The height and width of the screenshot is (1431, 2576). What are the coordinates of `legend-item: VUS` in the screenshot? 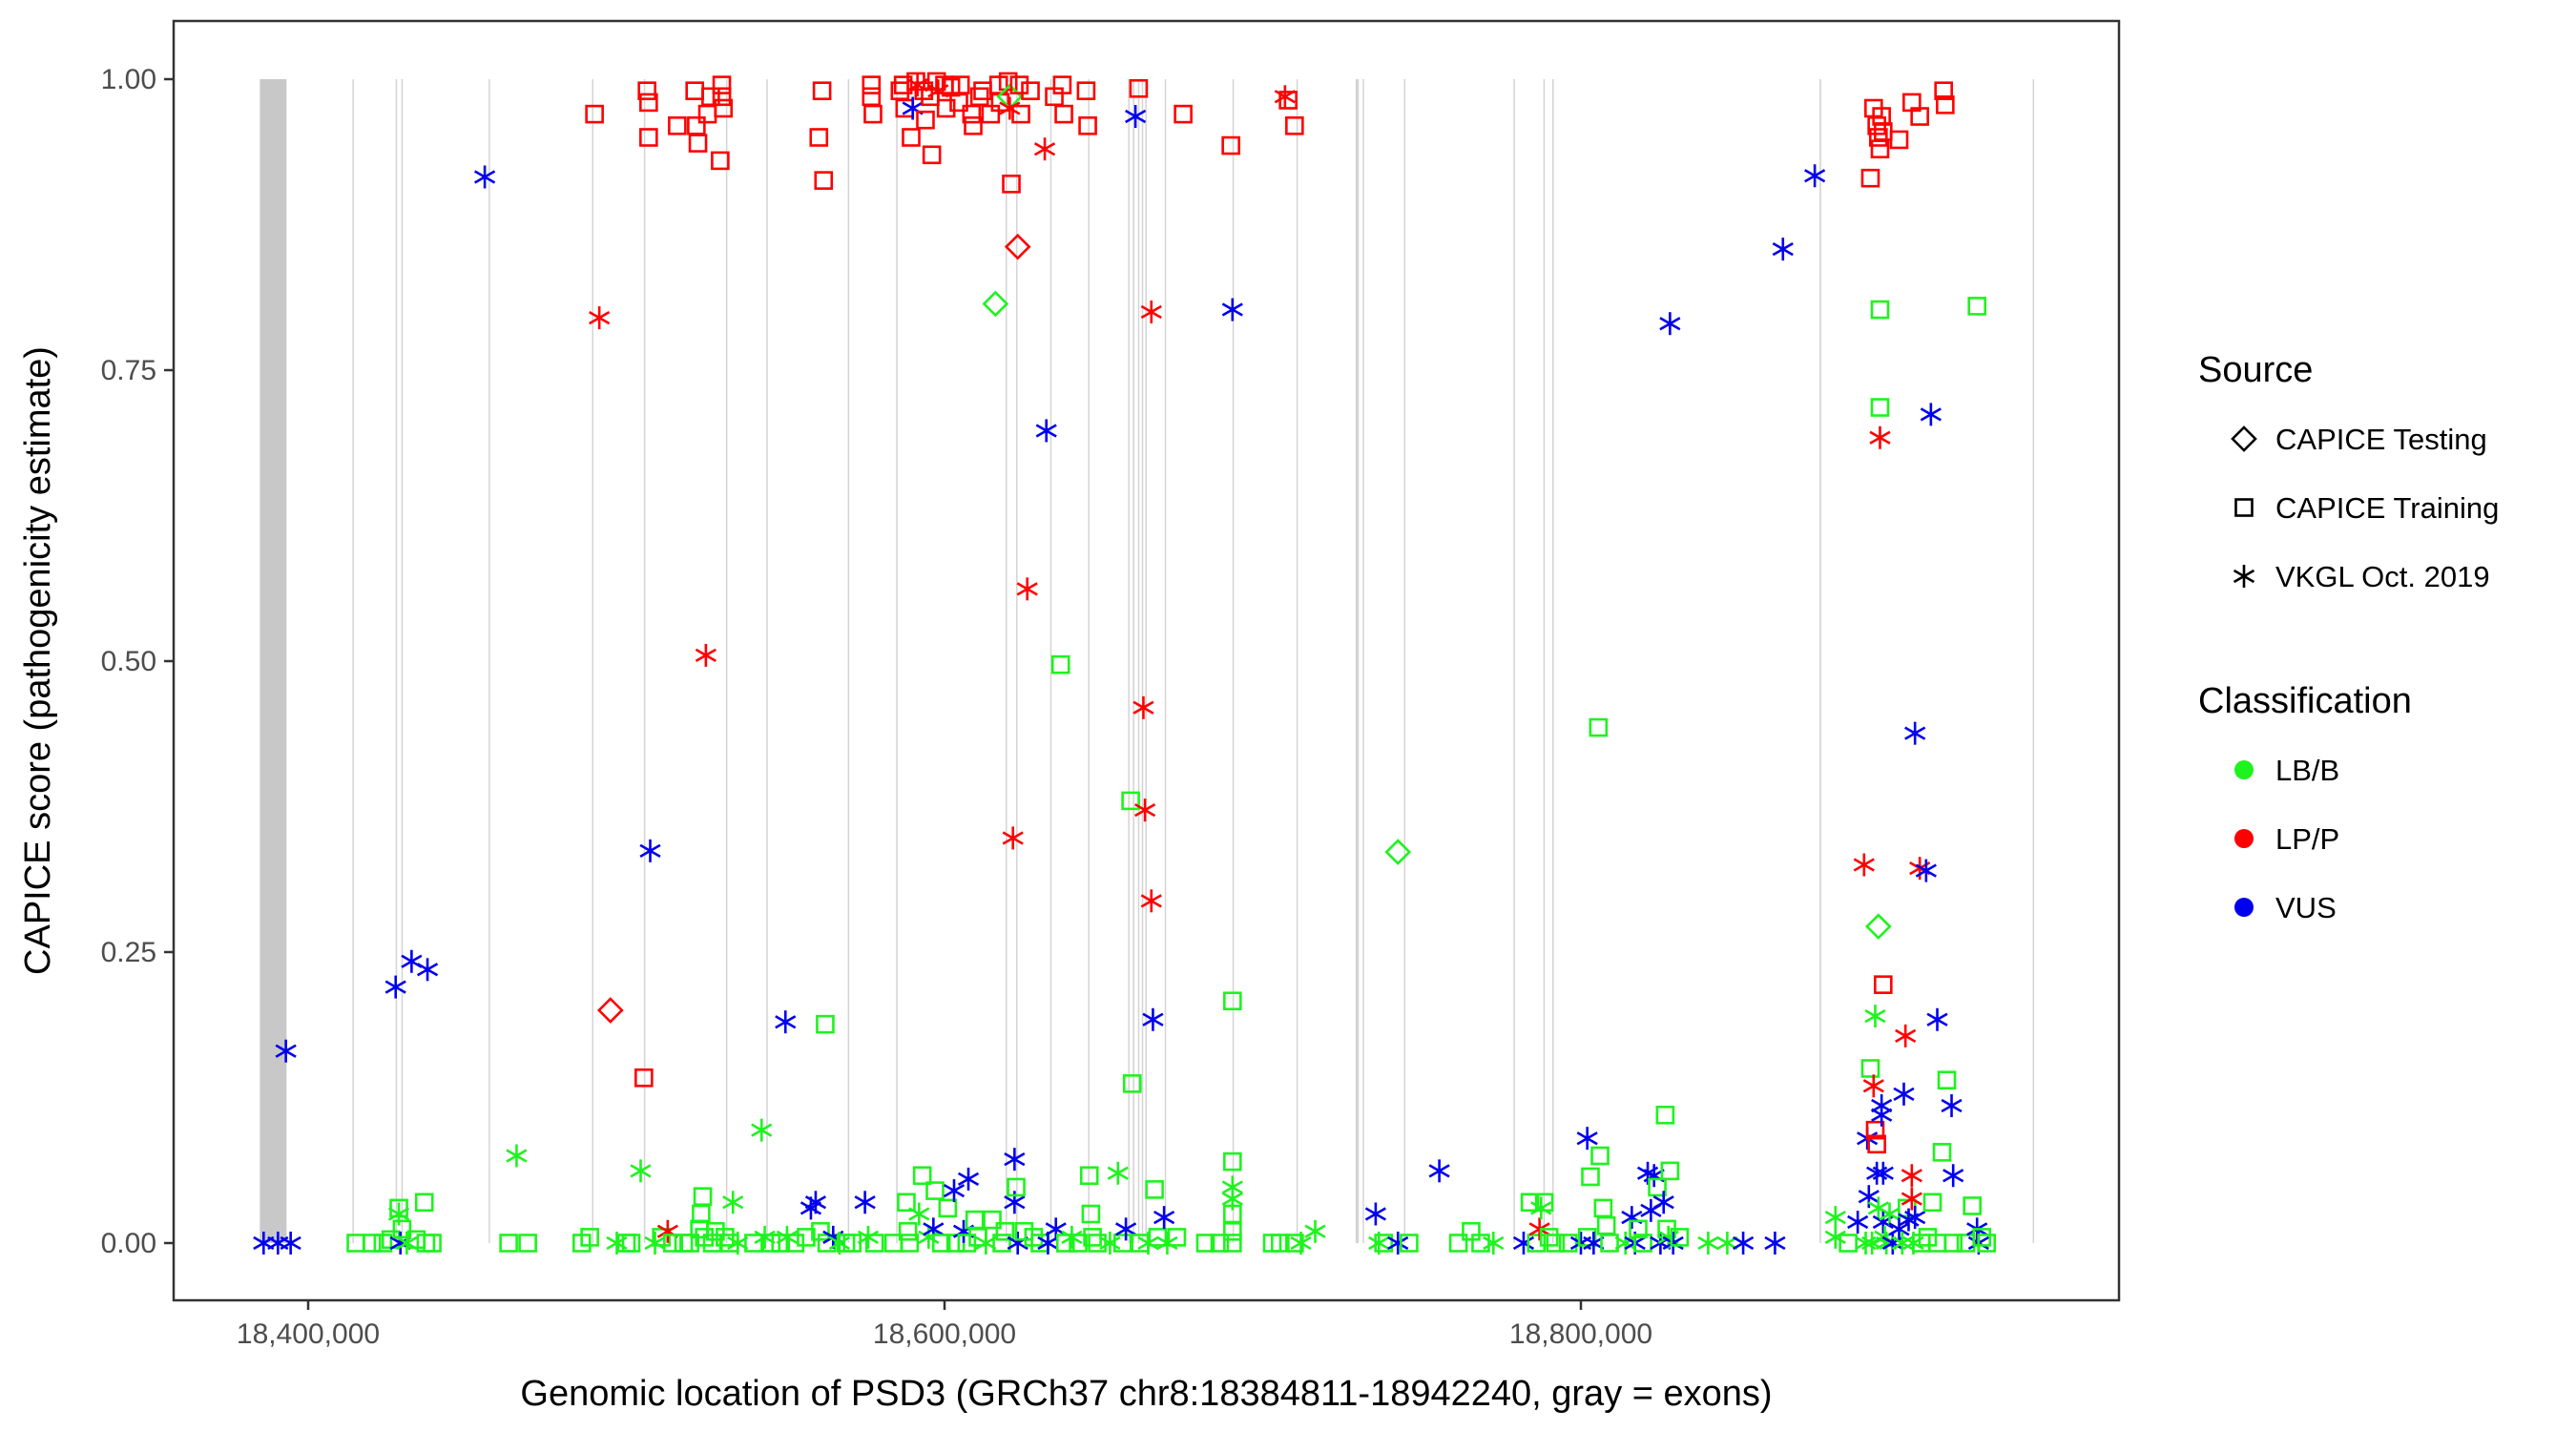 It's located at (2285, 907).